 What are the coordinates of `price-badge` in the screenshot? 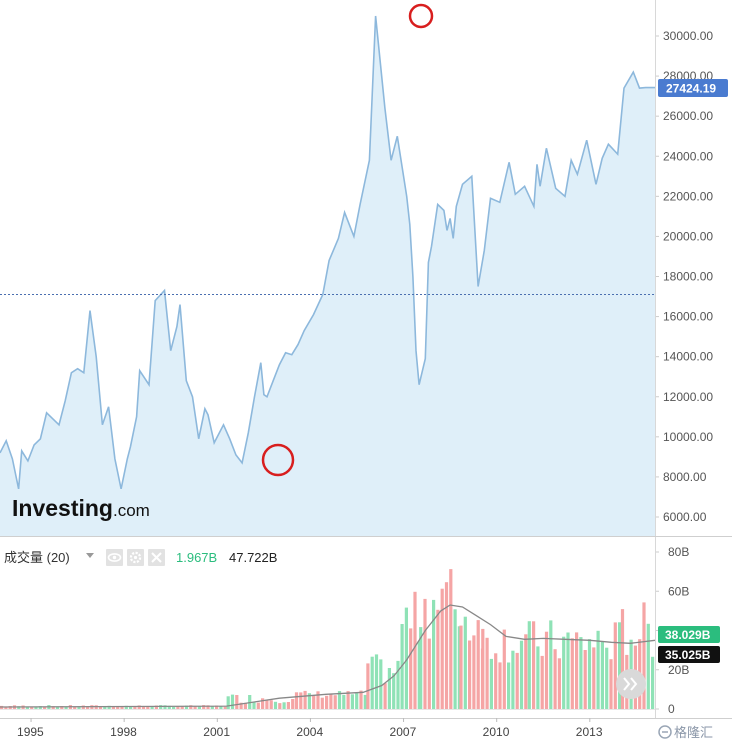 It's located at (693, 88).